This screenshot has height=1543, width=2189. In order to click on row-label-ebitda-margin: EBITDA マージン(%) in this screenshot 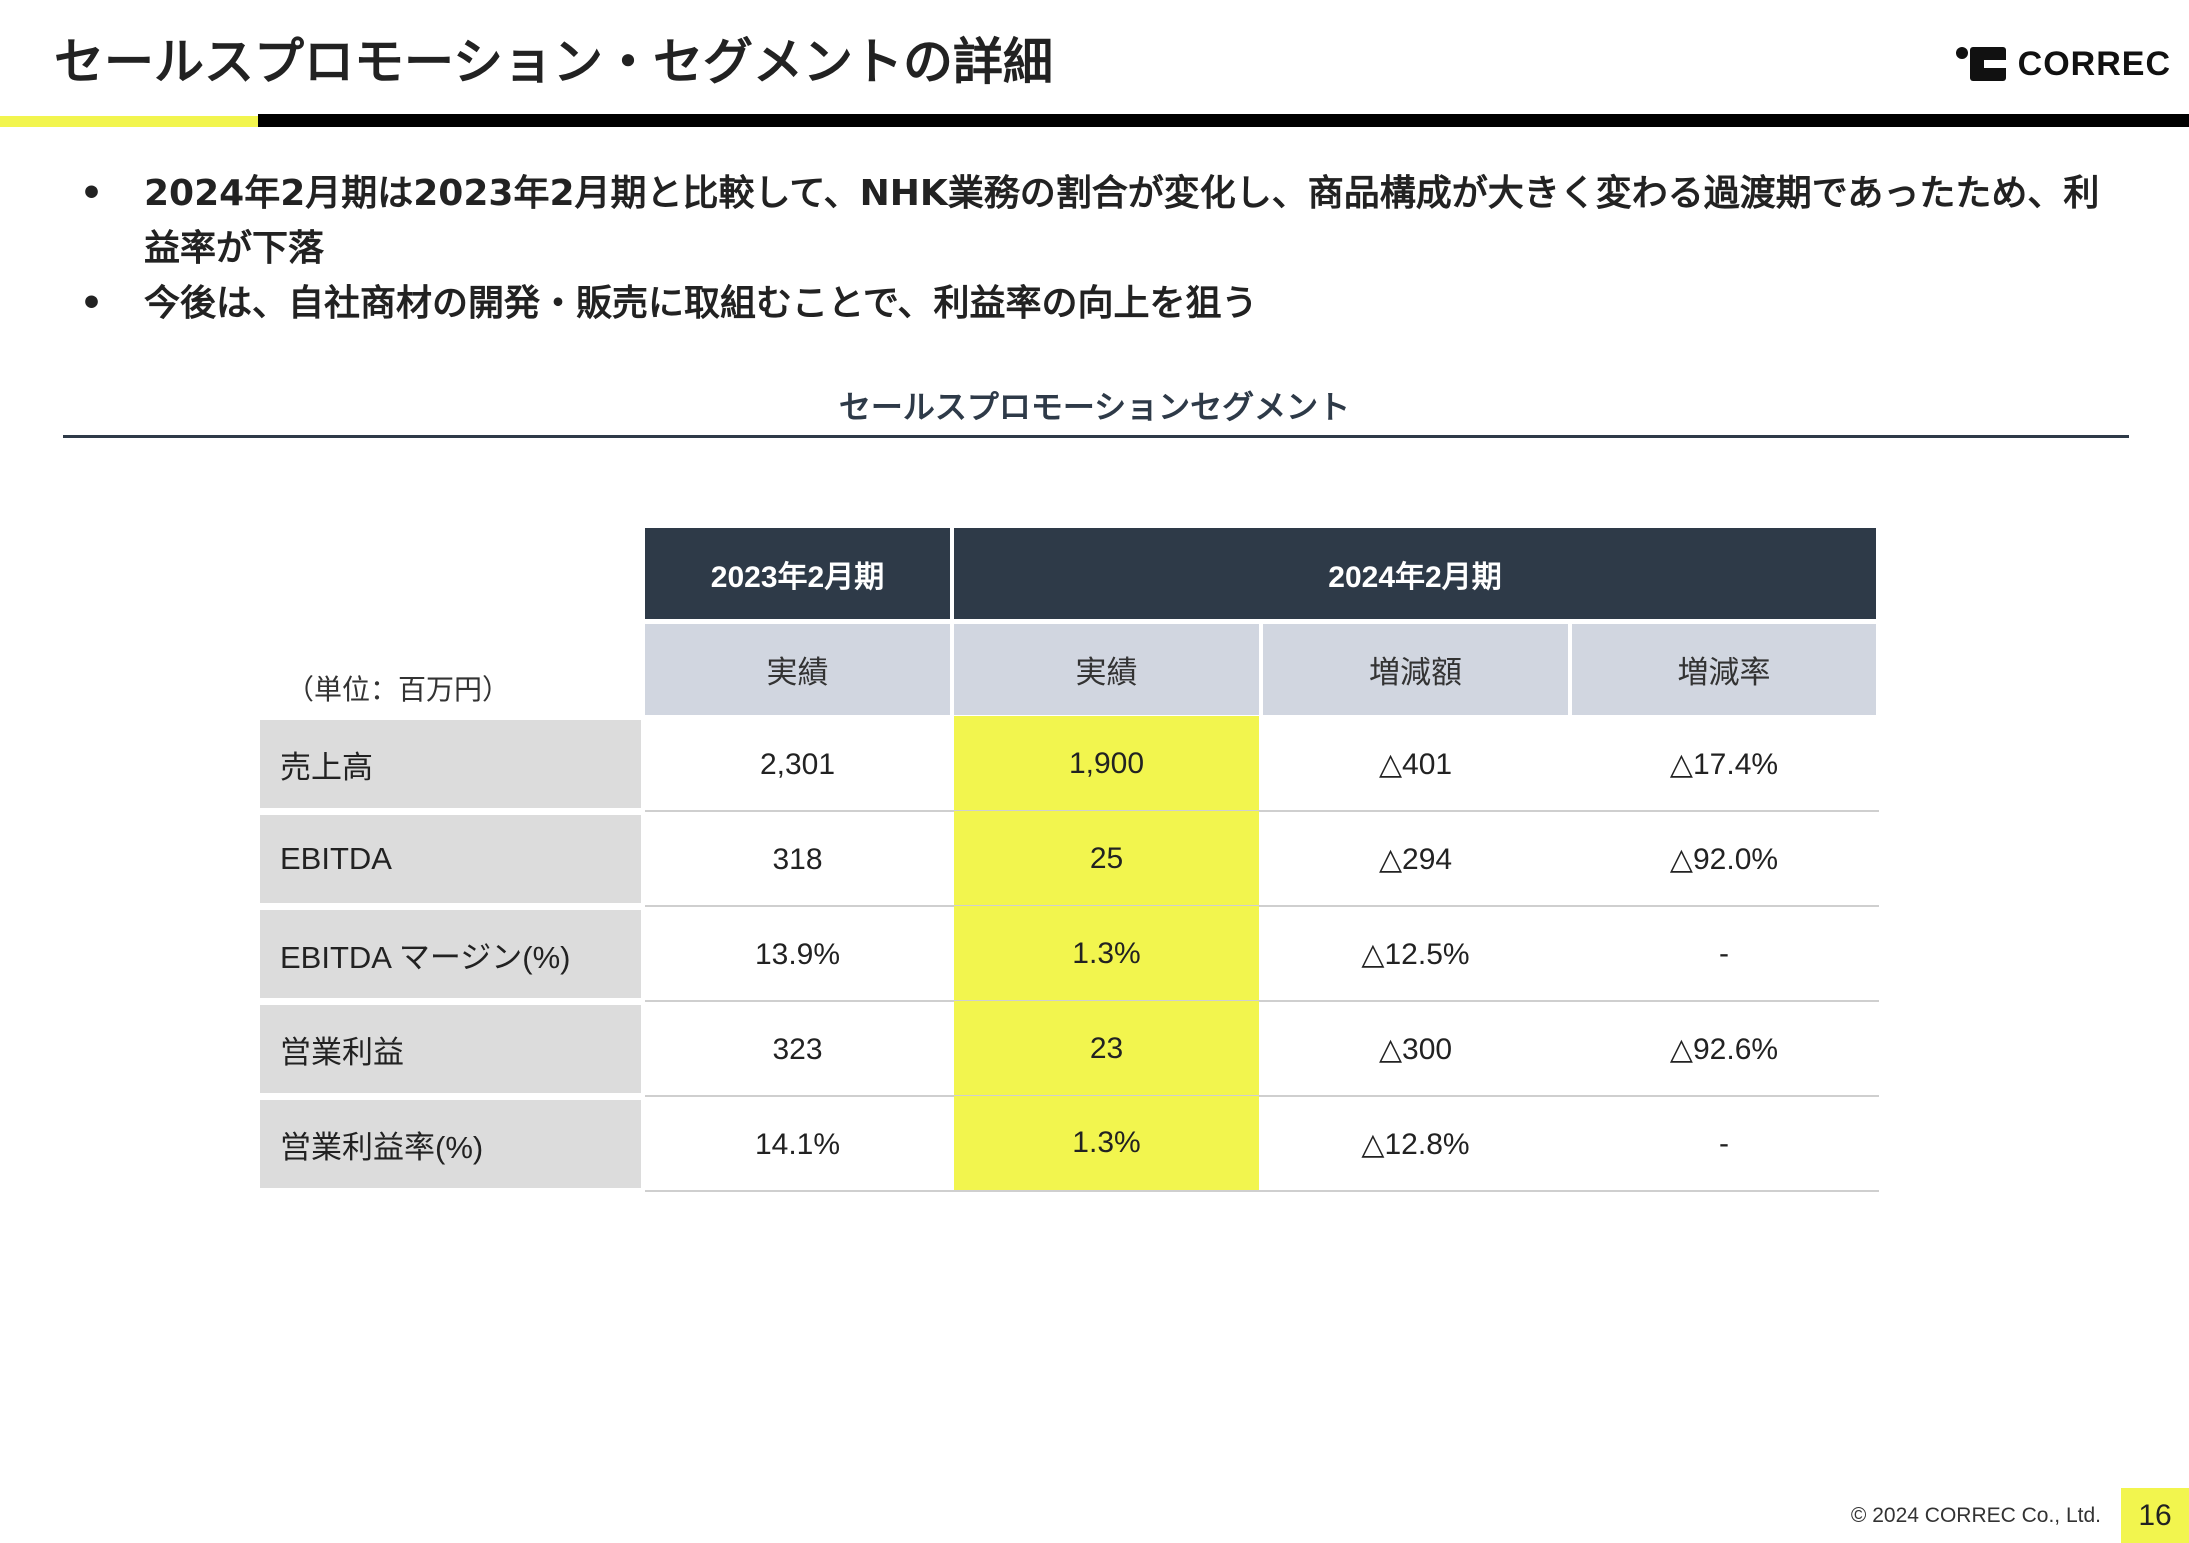, I will do `click(450, 954)`.